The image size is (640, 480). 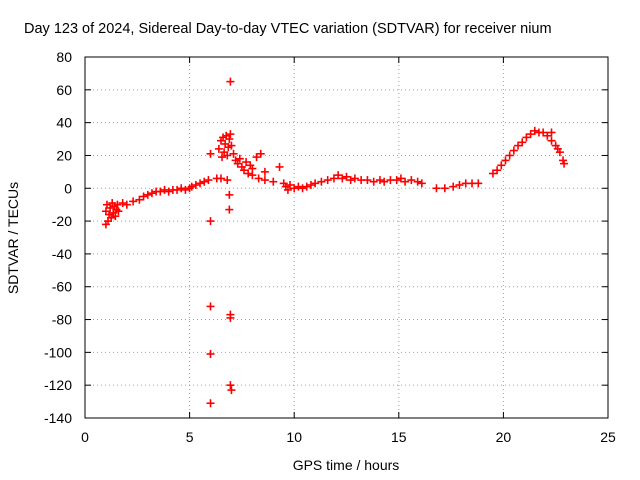 What do you see at coordinates (190, 437) in the screenshot?
I see `x-tick-label: 5` at bounding box center [190, 437].